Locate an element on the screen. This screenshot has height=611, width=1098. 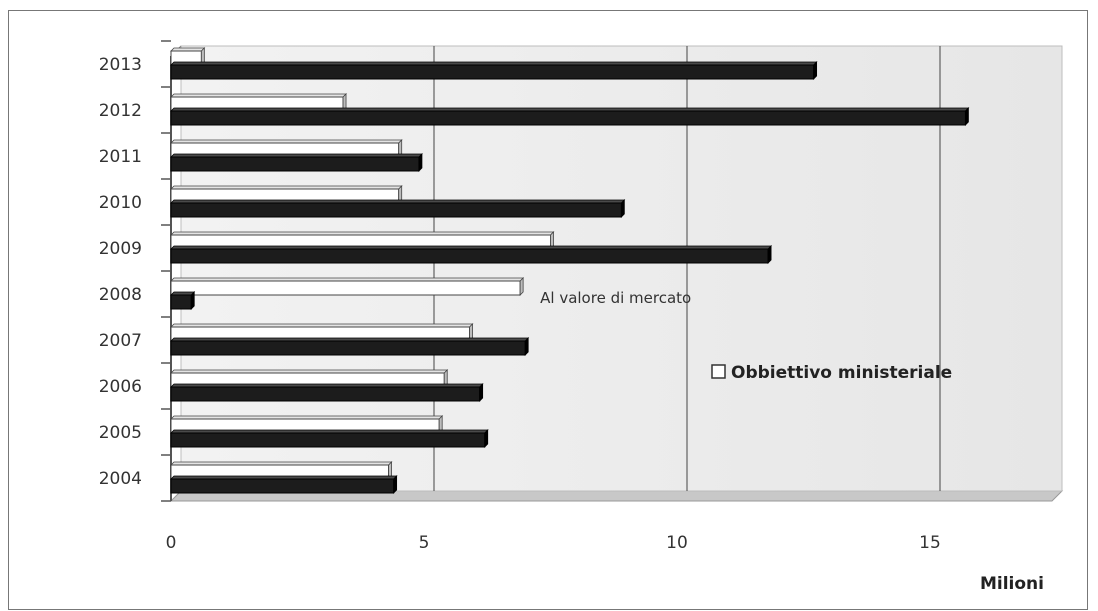
annotations: Al valore di mercato is located at coordinates (615, 298).